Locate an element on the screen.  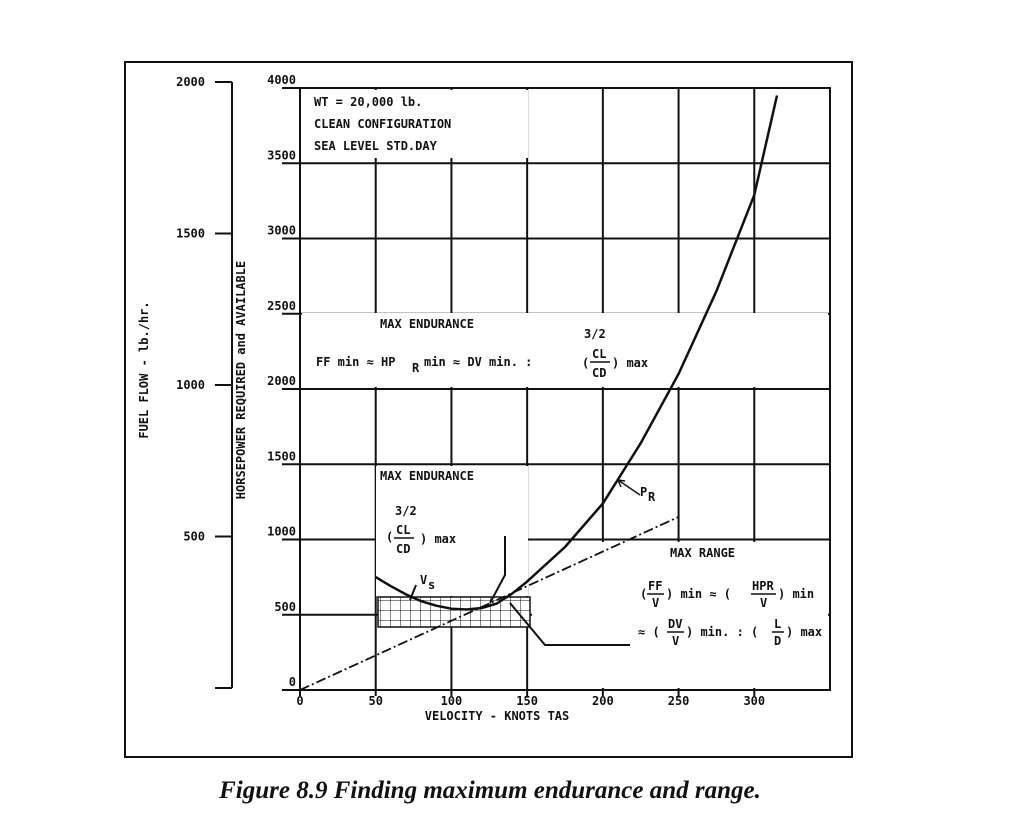
x-tick-label: 50 is located at coordinates (375, 701).